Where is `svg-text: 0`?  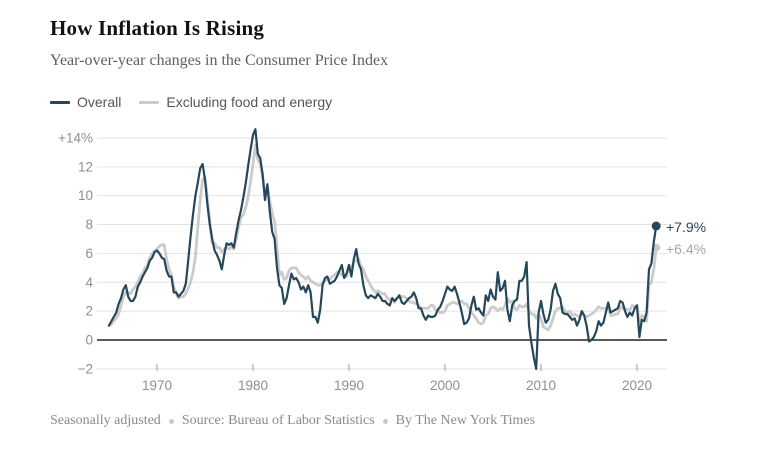 svg-text: 0 is located at coordinates (89, 340).